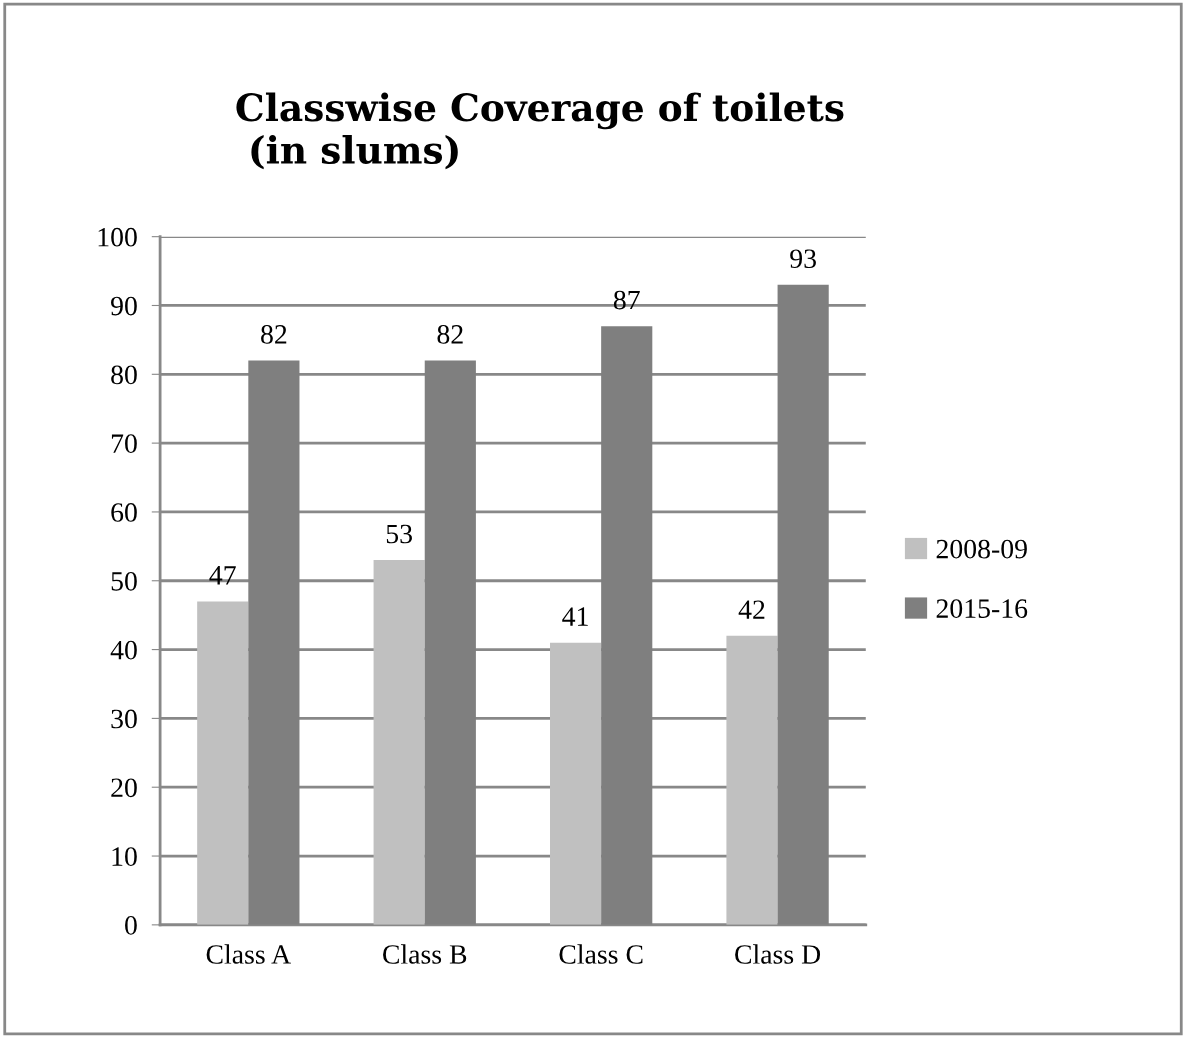  Describe the element at coordinates (117, 237) in the screenshot. I see `y-tick-label: 100` at that location.